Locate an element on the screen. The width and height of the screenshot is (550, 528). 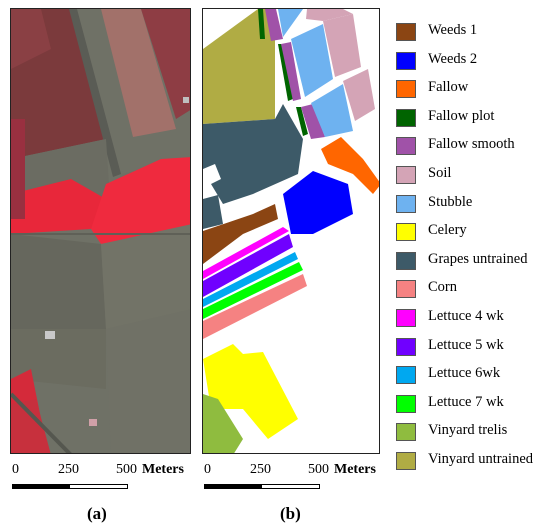
legend-item: Lettuce 6wk is located at coordinates (472, 377).